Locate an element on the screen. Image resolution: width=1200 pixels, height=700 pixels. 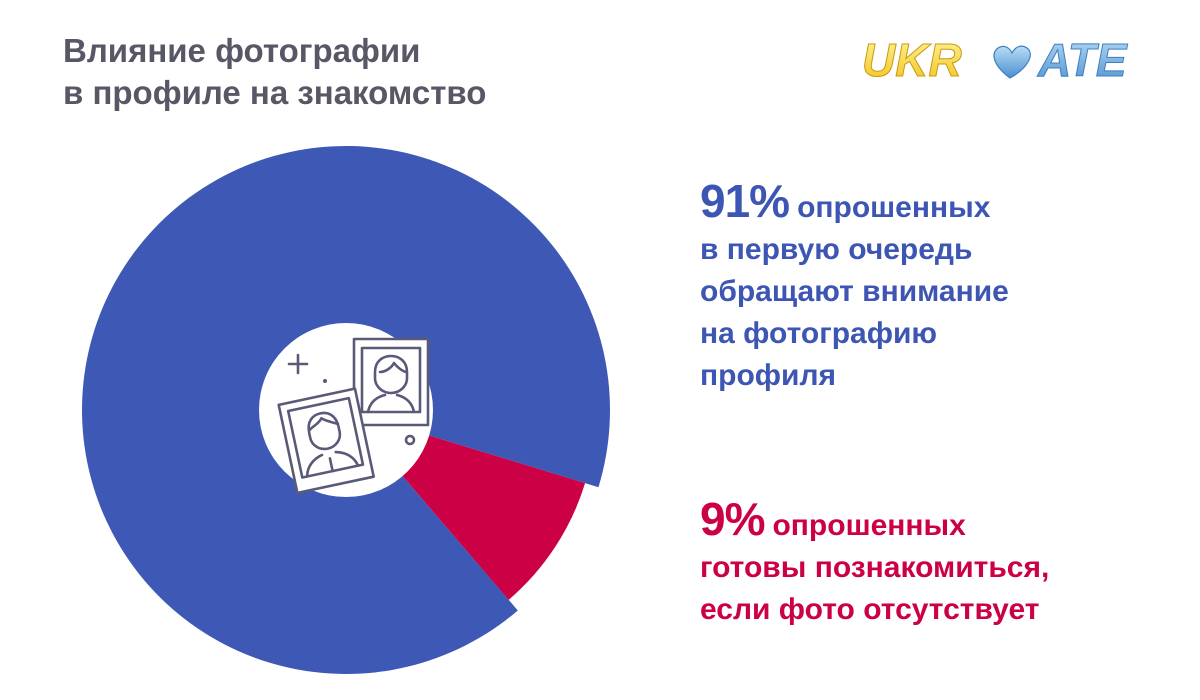
stat-minority-line-2: готовы познакомиться, is located at coordinates (875, 567).